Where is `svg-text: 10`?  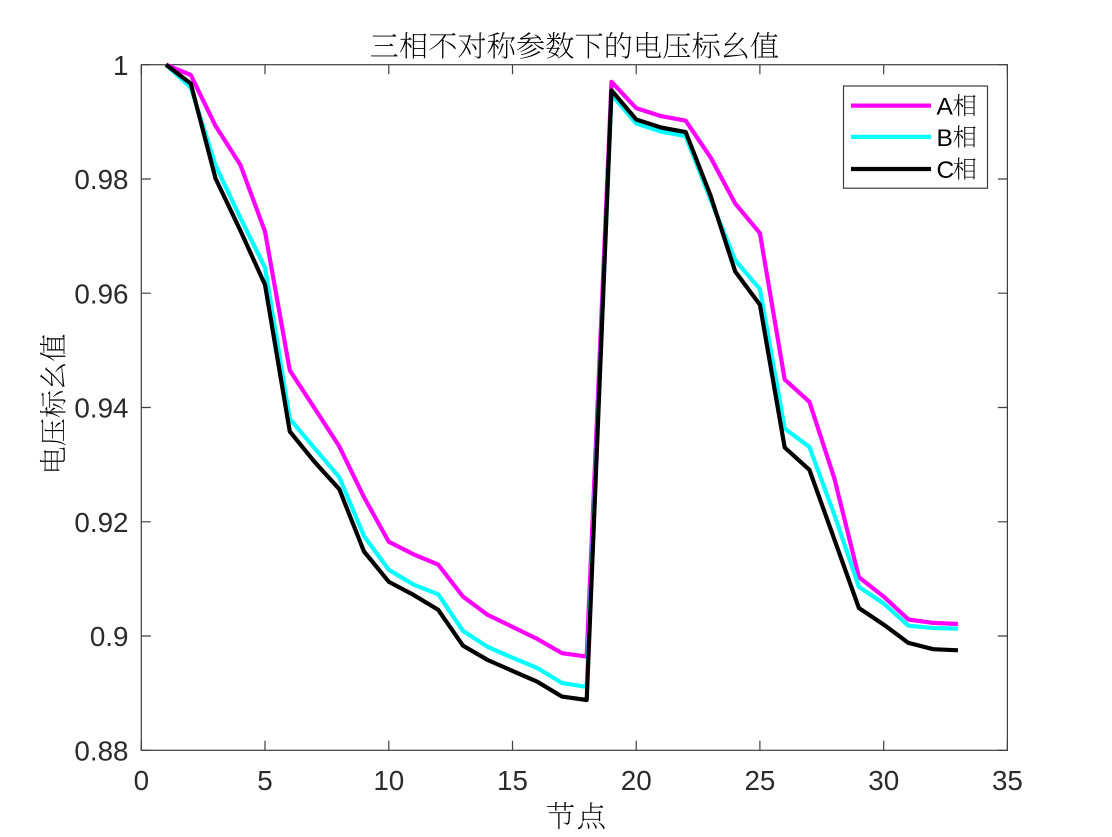
svg-text: 10 is located at coordinates (388, 780).